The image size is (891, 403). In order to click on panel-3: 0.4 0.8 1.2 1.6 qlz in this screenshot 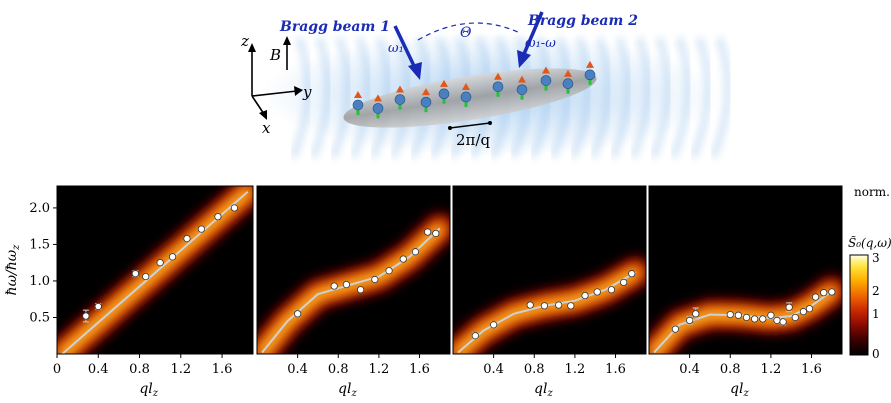, I will do `click(549, 292)`.